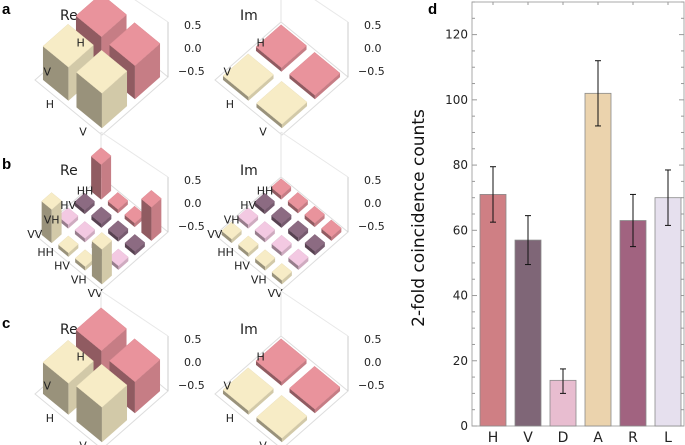 Image resolution: width=685 pixels, height=445 pixels. What do you see at coordinates (281, 78) in the screenshot?
I see `floor-grid` at bounding box center [281, 78].